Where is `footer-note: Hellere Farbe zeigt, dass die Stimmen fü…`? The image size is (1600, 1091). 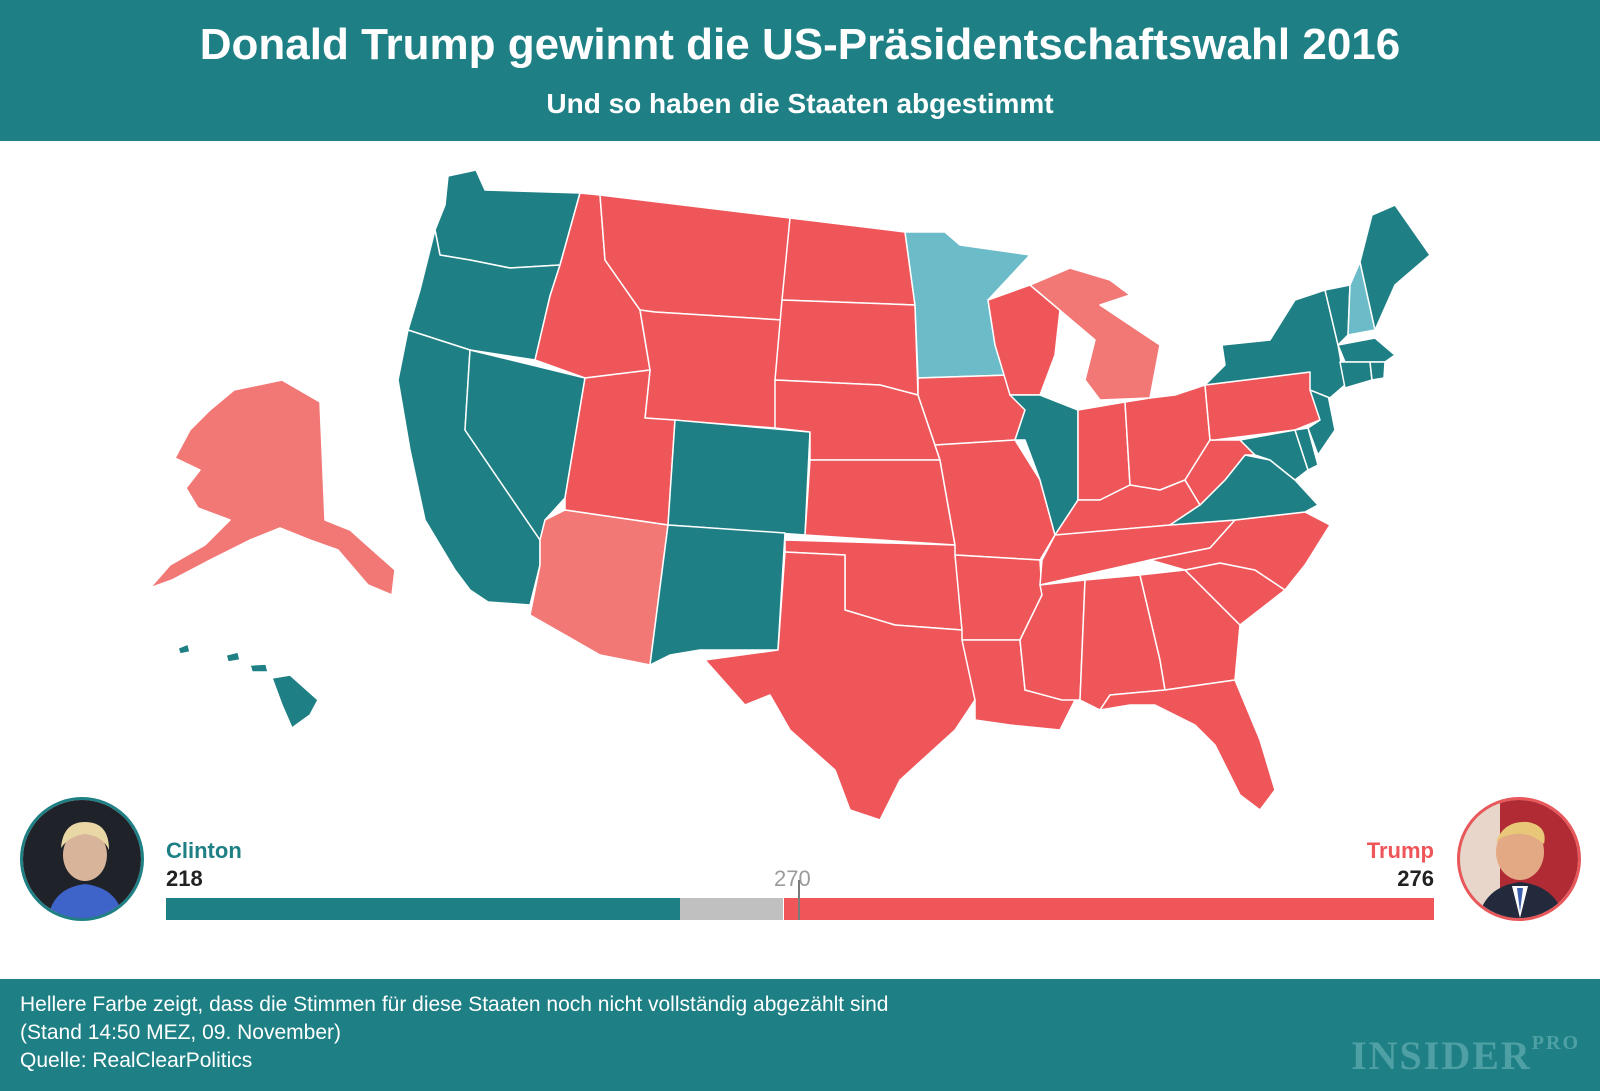 footer-note: Hellere Farbe zeigt, dass die Stimmen fü… is located at coordinates (454, 1004).